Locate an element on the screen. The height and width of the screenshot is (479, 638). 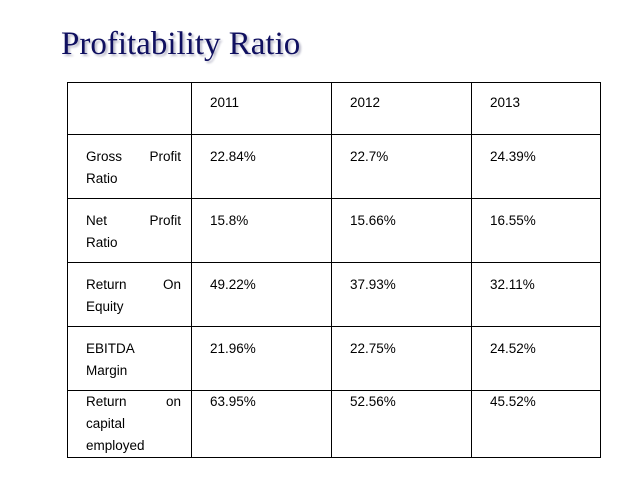
value-cell: 24.39% is located at coordinates (536, 166).